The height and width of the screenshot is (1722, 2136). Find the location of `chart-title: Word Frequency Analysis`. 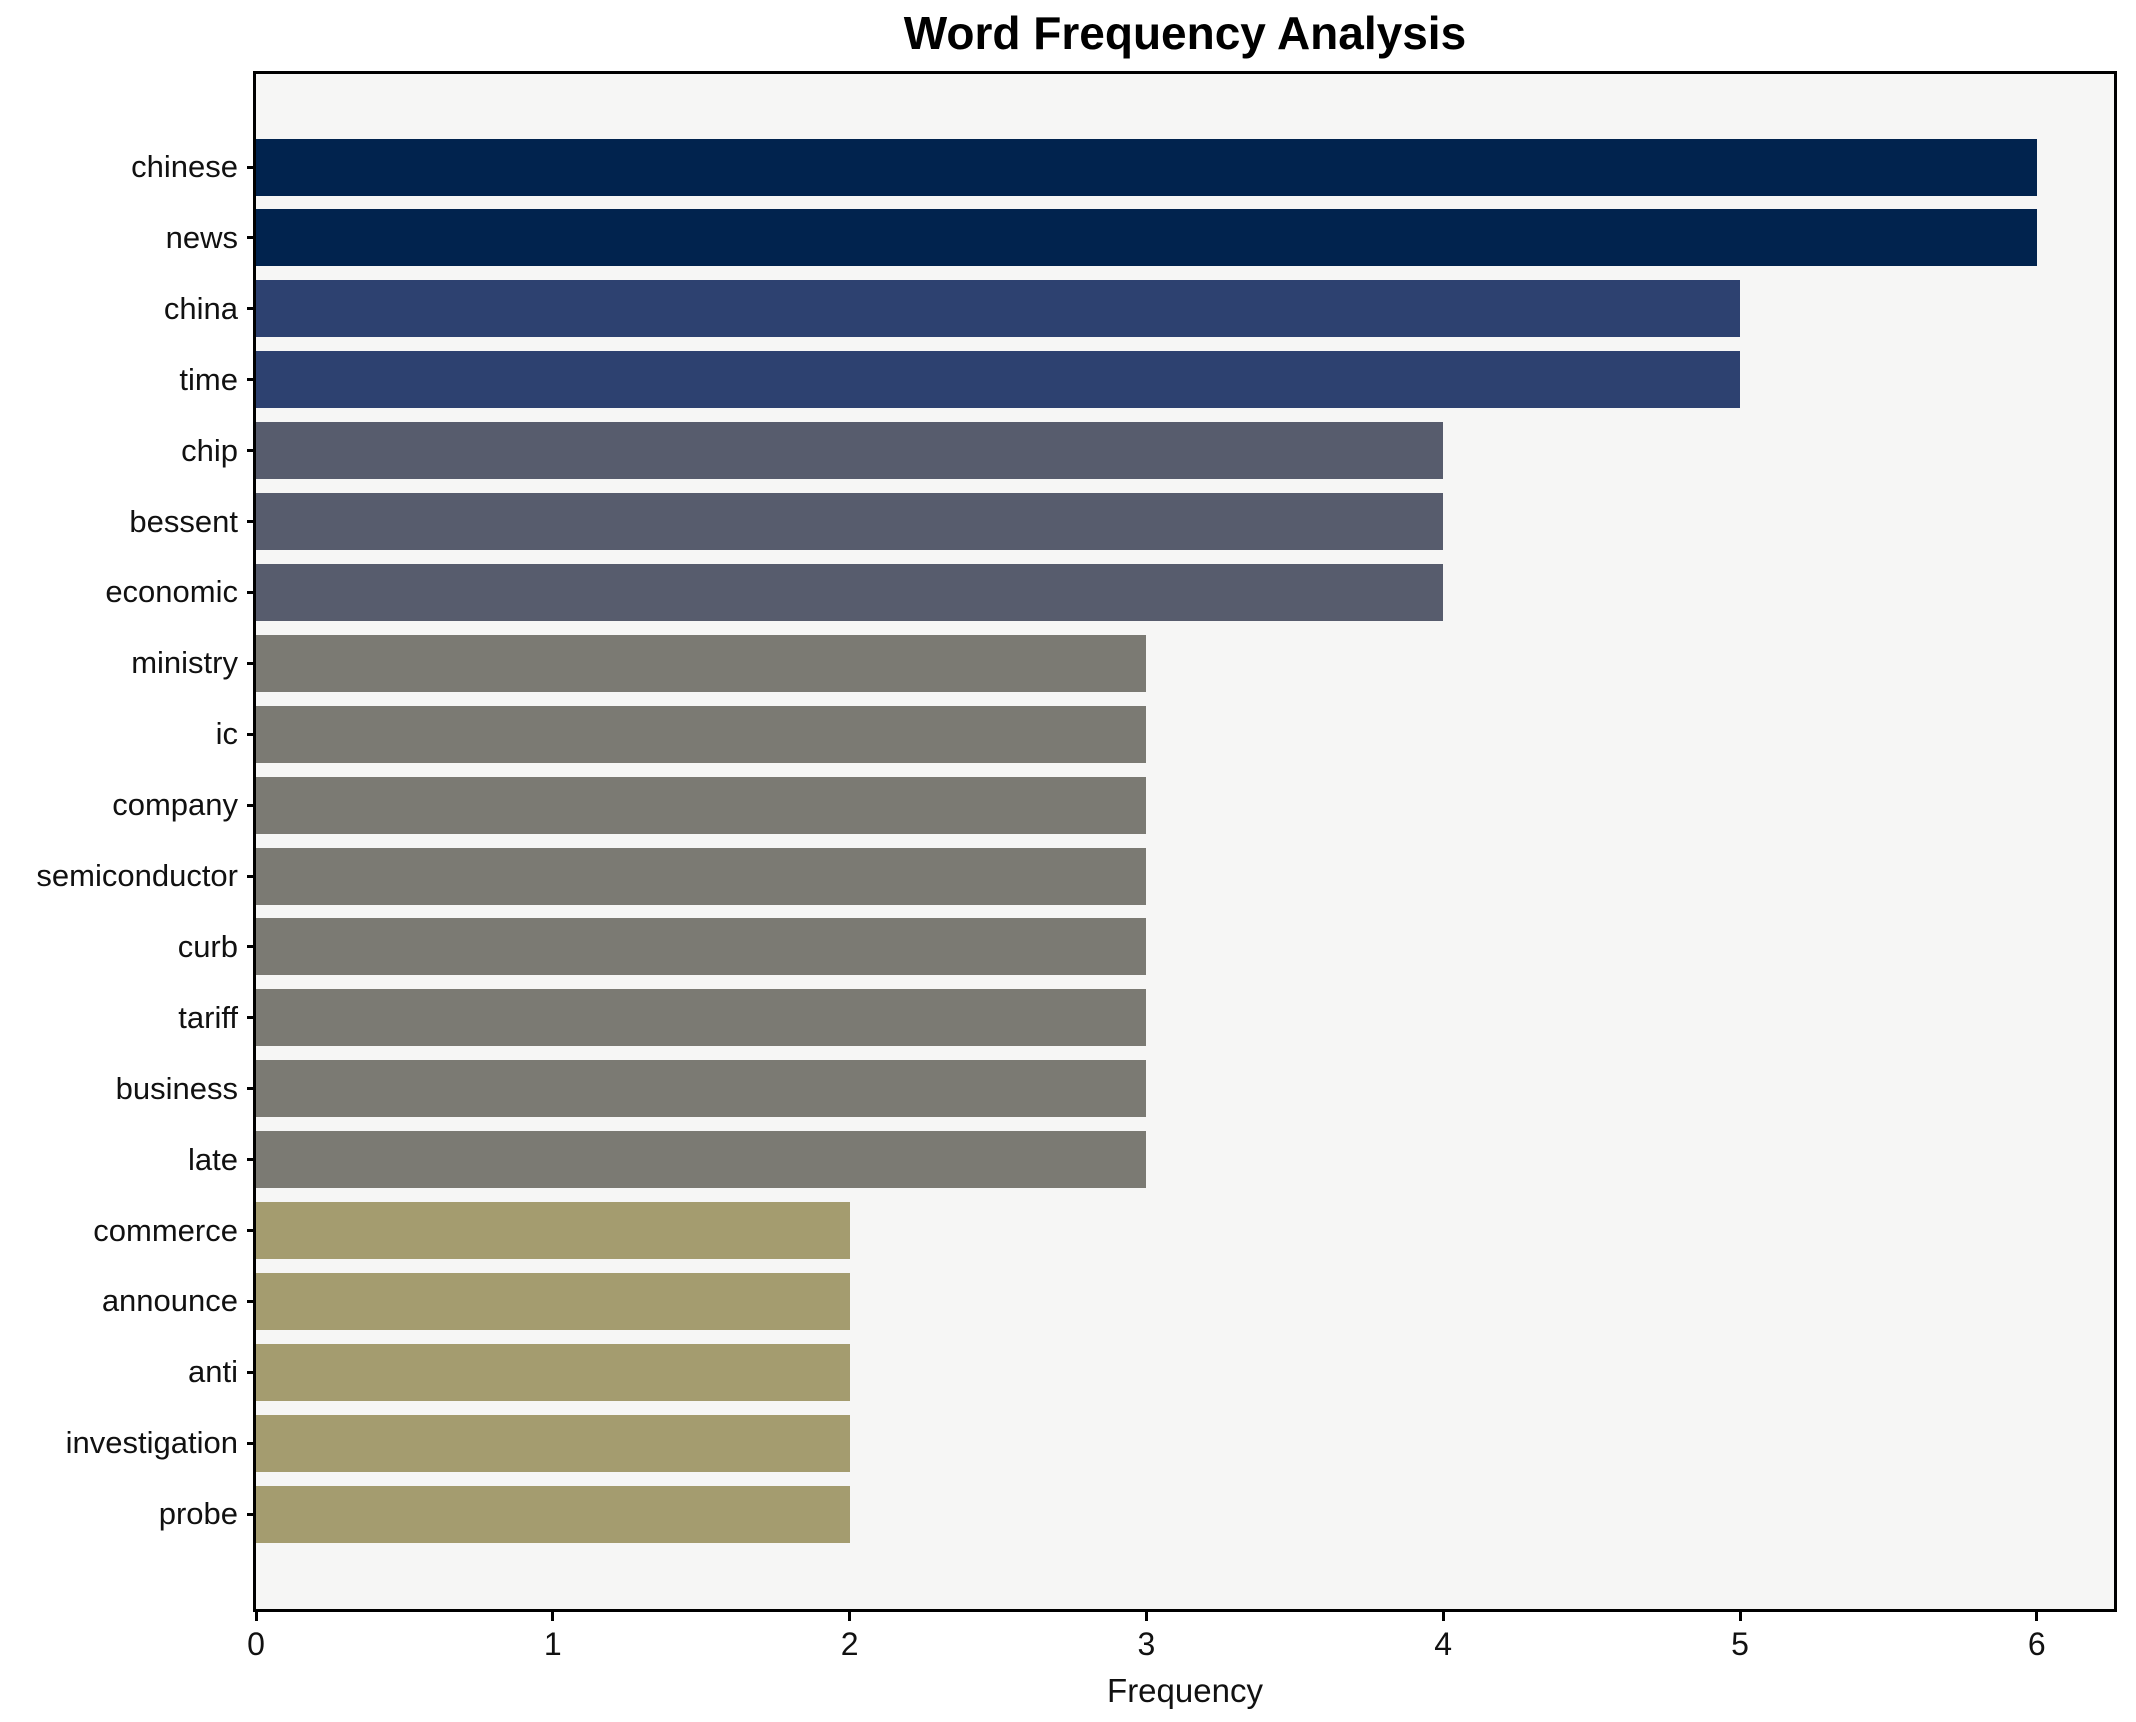

chart-title: Word Frequency Analysis is located at coordinates (1185, 33).